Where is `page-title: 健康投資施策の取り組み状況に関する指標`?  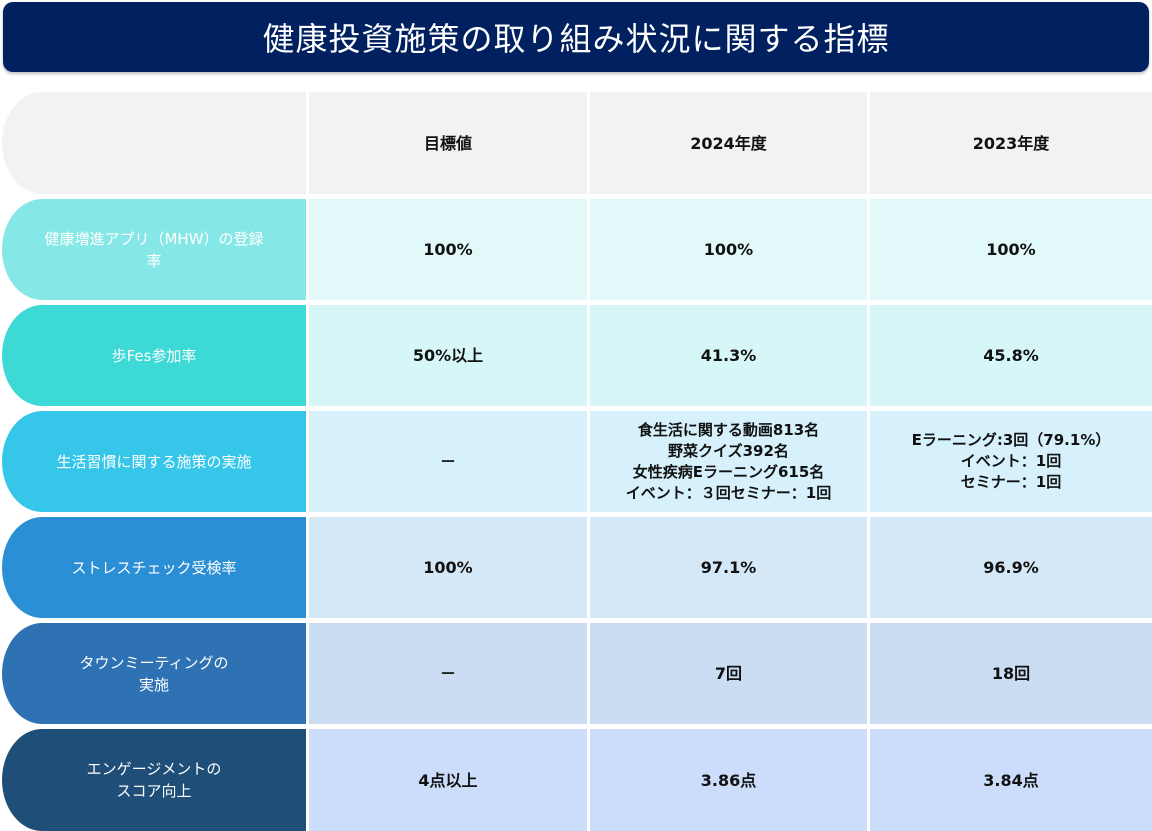 page-title: 健康投資施策の取り組み状況に関する指標 is located at coordinates (576, 39).